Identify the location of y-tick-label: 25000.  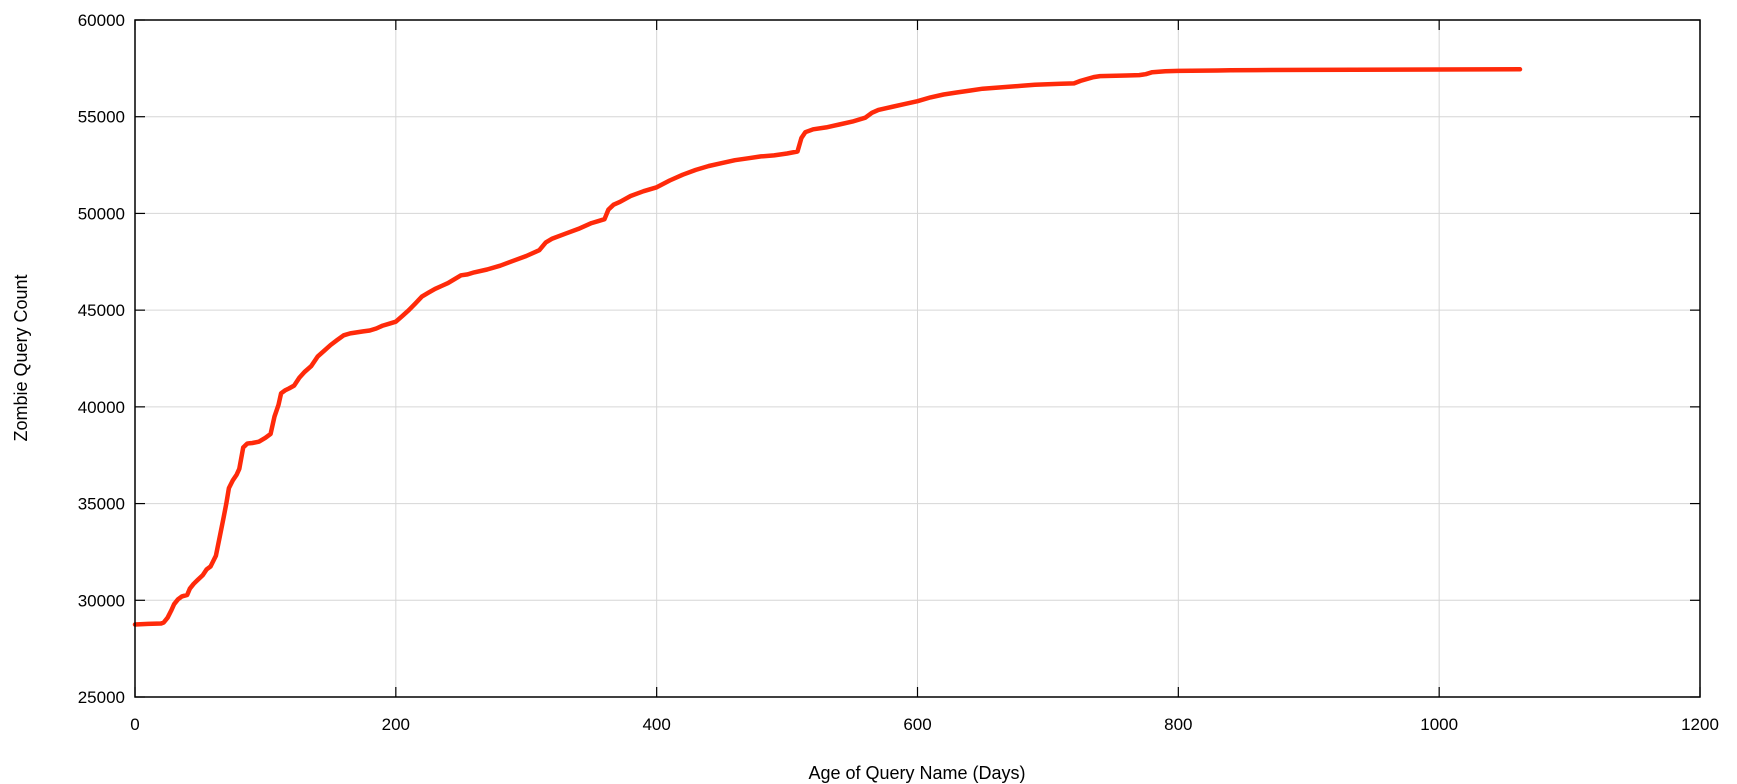
(101, 697).